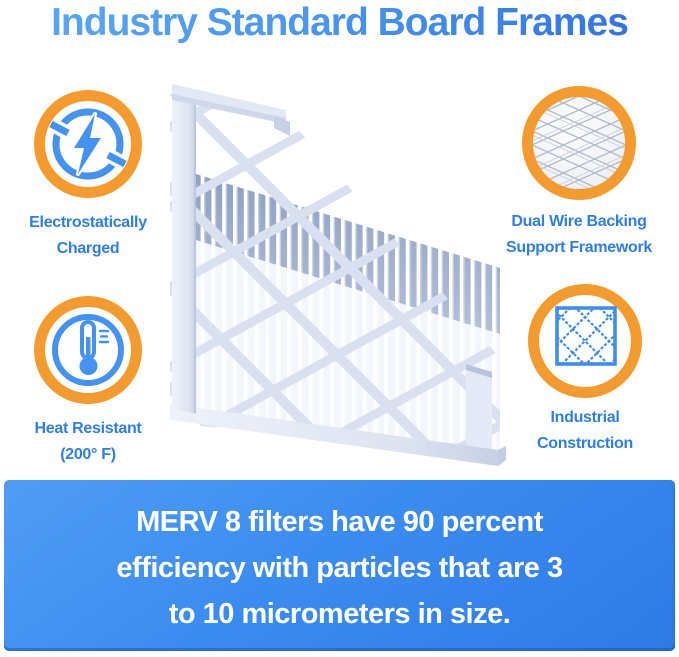  Describe the element at coordinates (184, 249) in the screenshot. I see `frame-left-bar` at that location.